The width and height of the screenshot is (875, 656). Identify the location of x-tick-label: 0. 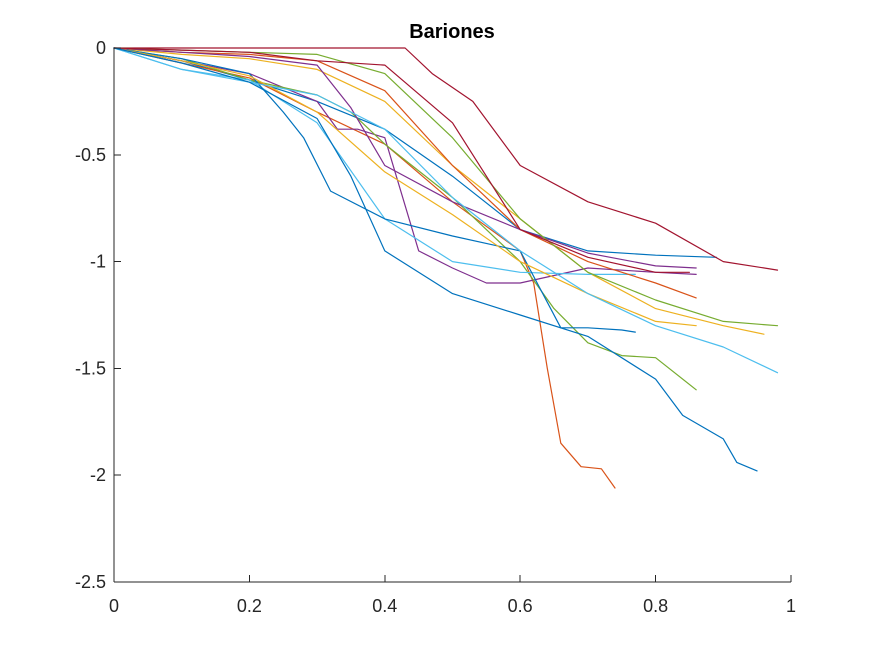
(114, 606).